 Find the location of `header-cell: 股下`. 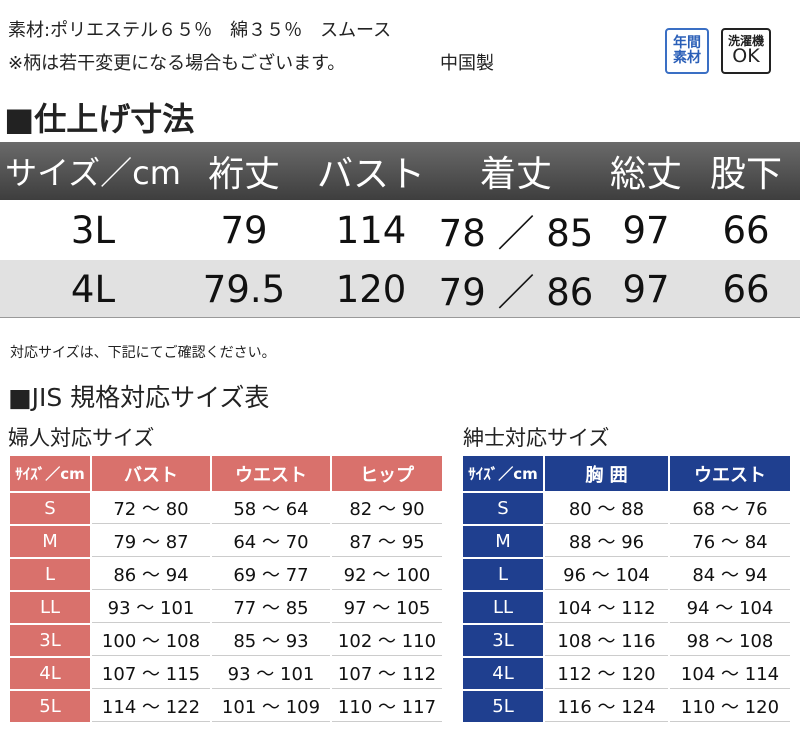

header-cell: 股下 is located at coordinates (745, 174).